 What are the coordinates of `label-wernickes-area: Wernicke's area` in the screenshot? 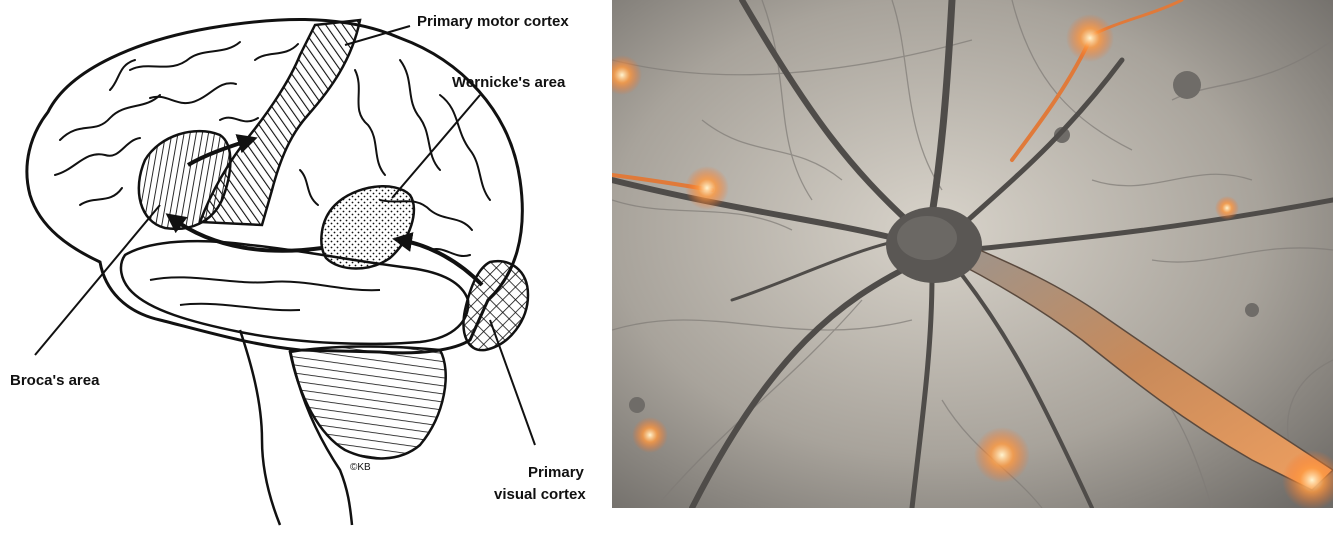 It's located at (509, 82).